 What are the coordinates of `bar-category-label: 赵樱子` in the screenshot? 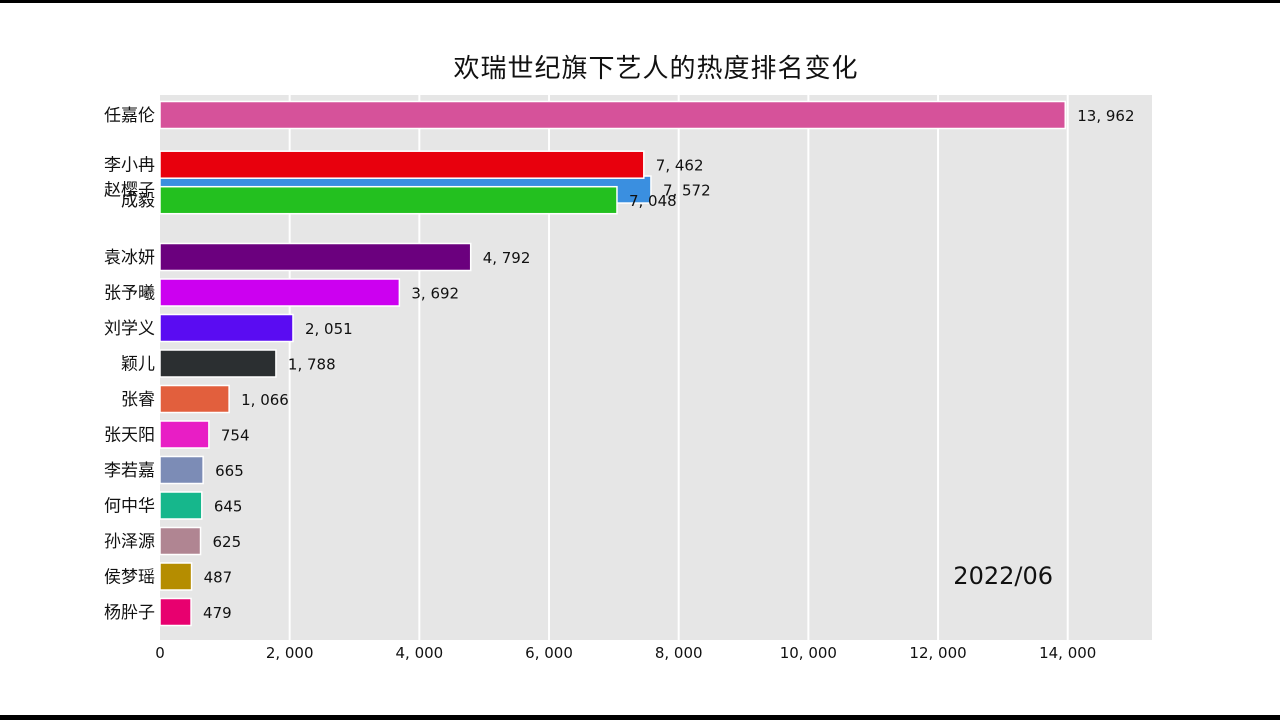 It's located at (129, 191).